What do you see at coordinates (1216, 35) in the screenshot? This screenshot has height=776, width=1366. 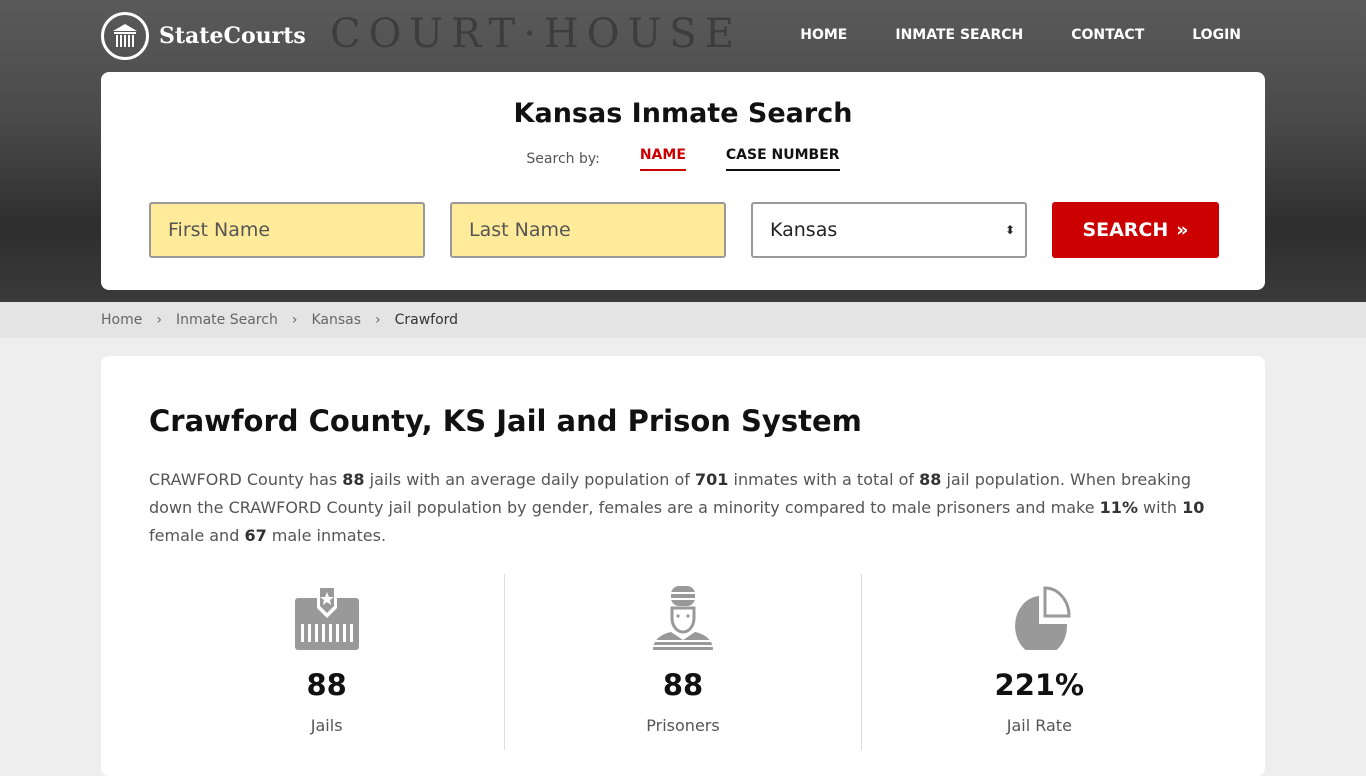 I see `nav-login: LOGIN` at bounding box center [1216, 35].